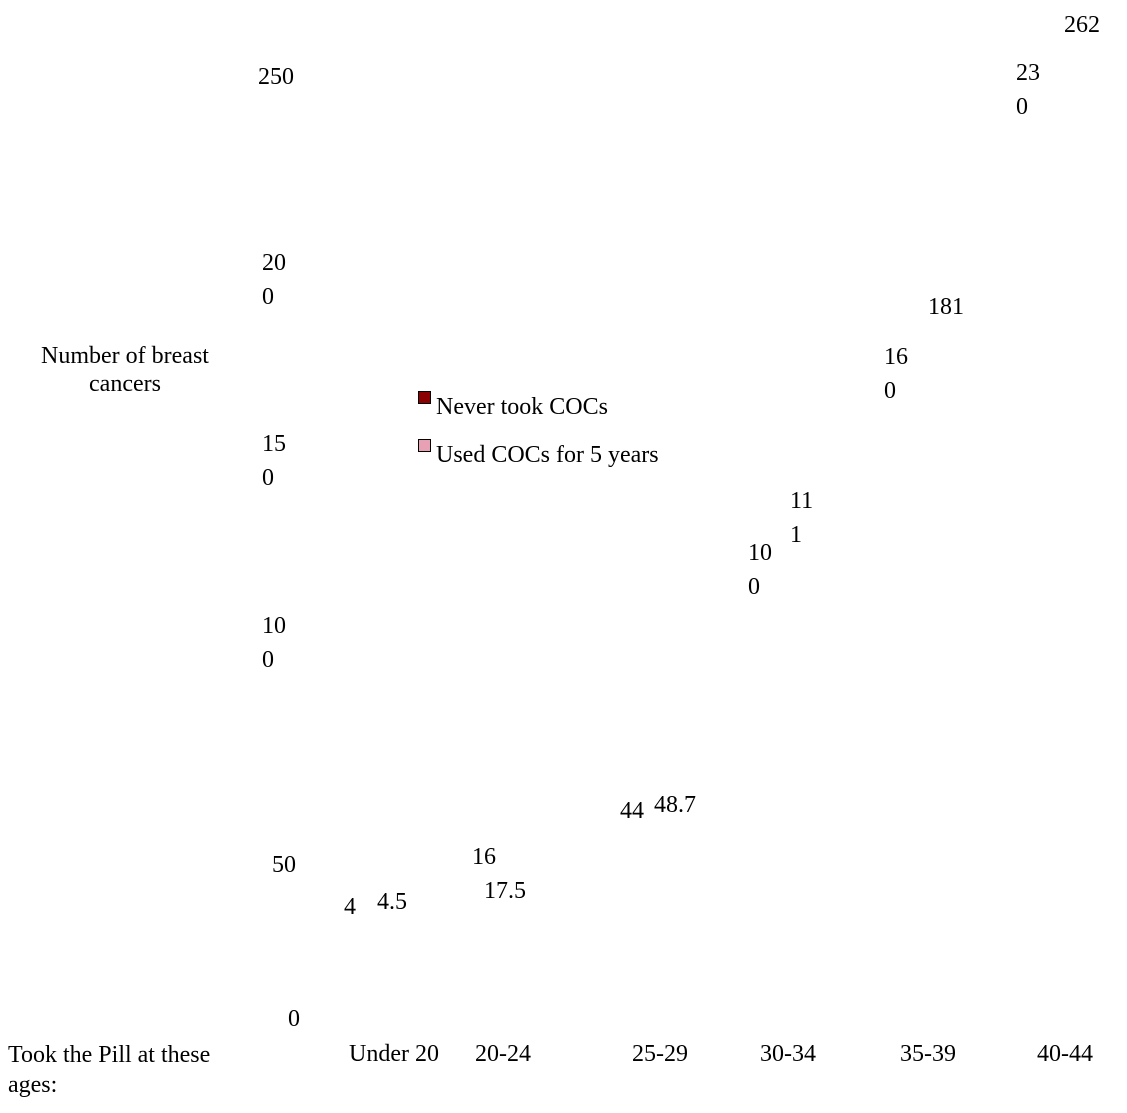 Image resolution: width=1127 pixels, height=1113 pixels. Describe the element at coordinates (109, 1070) in the screenshot. I see `x-axis-label: Took the Pill at these ages:` at that location.